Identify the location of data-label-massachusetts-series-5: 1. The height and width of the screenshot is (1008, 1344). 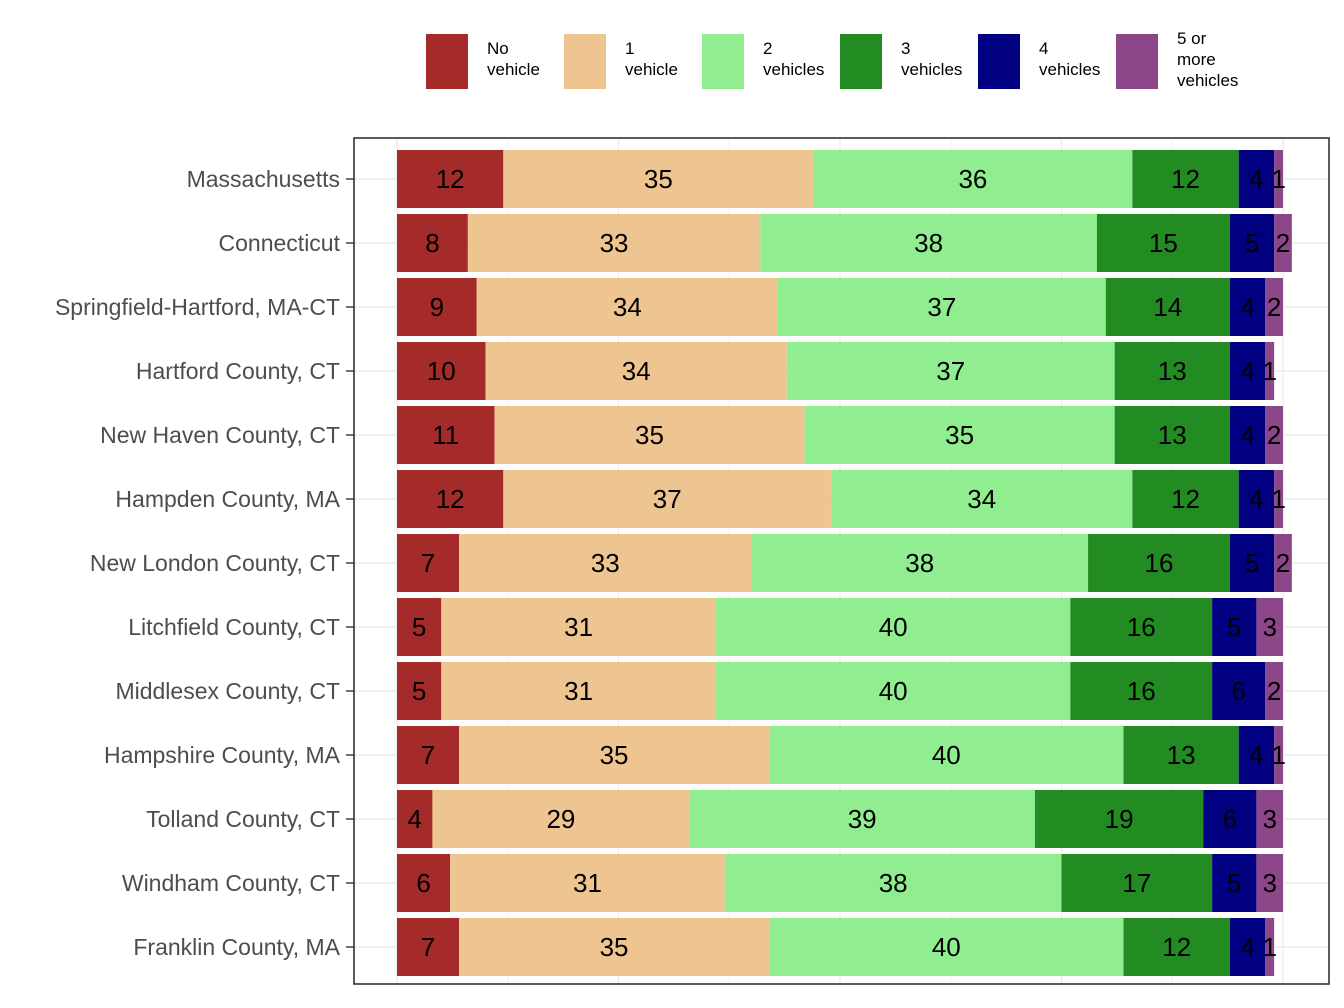
(1278, 179).